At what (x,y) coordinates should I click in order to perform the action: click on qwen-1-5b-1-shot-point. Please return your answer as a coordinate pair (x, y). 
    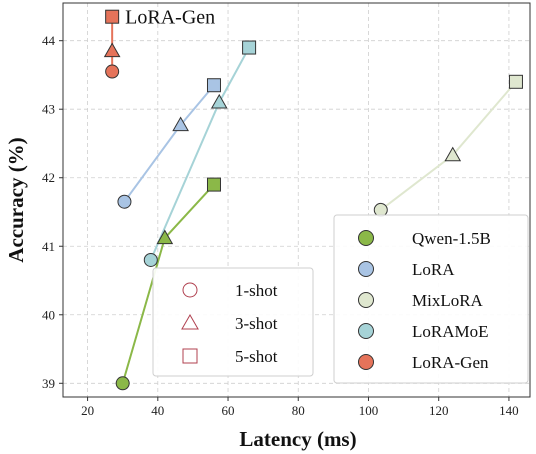
    Looking at the image, I should click on (122, 383).